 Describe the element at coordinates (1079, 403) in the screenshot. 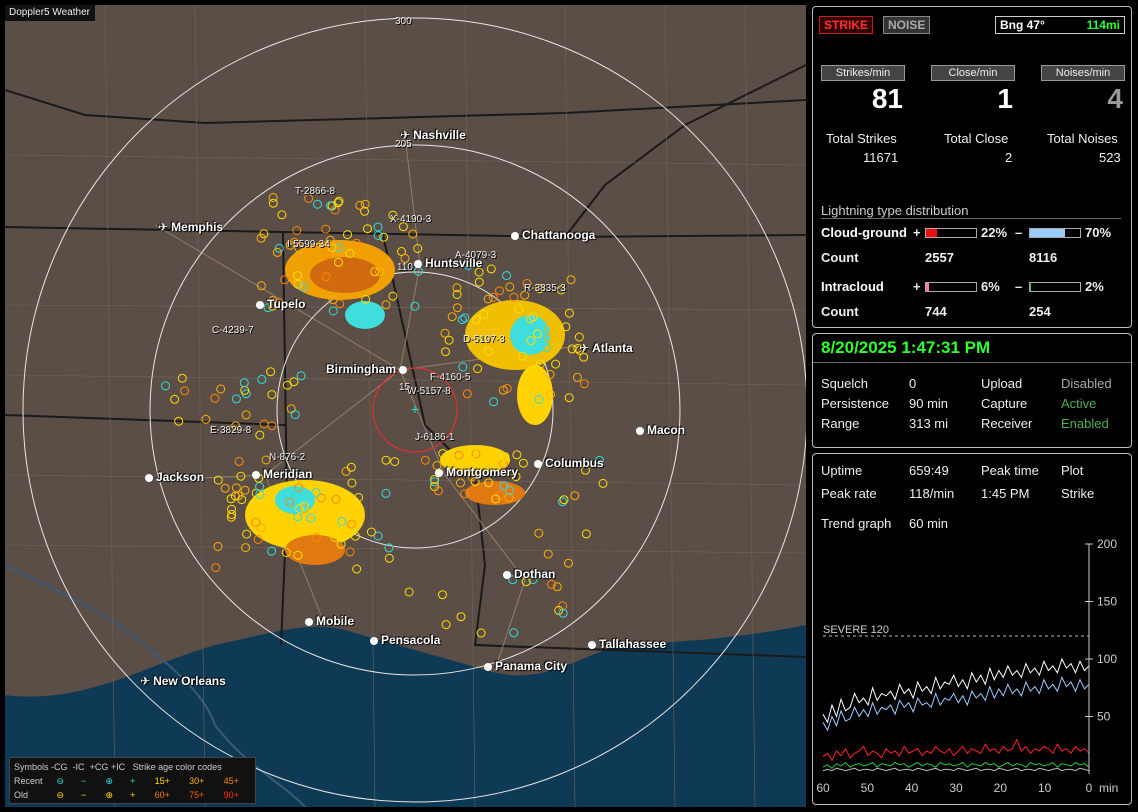

I see `capture-value: Active` at that location.